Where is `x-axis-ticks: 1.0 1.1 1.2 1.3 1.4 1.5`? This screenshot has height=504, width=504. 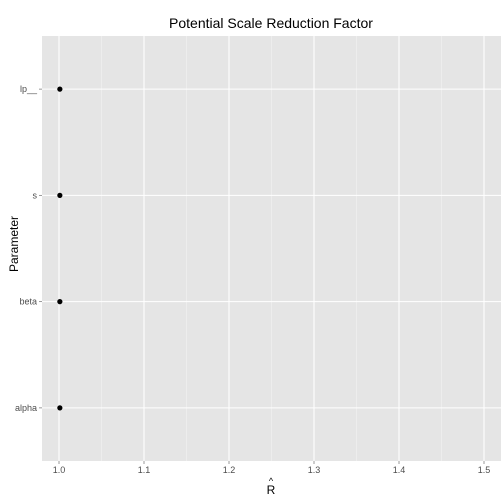
x-axis-ticks: 1.0 1.1 1.2 1.3 1.4 1.5 is located at coordinates (272, 468).